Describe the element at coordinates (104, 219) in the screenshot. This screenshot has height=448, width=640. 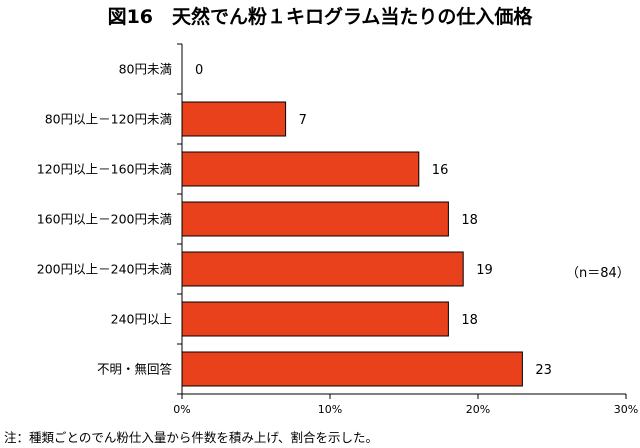
I see `category-label: 160円以上－200円未満` at that location.